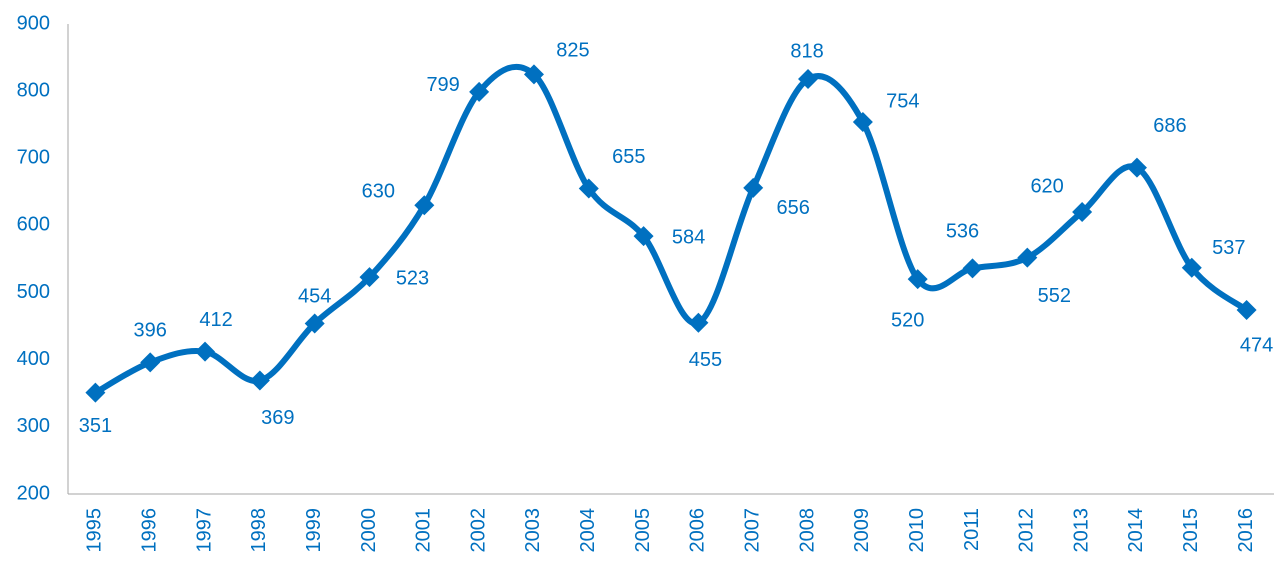 This screenshot has width=1283, height=565. Describe the element at coordinates (688, 237) in the screenshot. I see `data-label: 584` at that location.